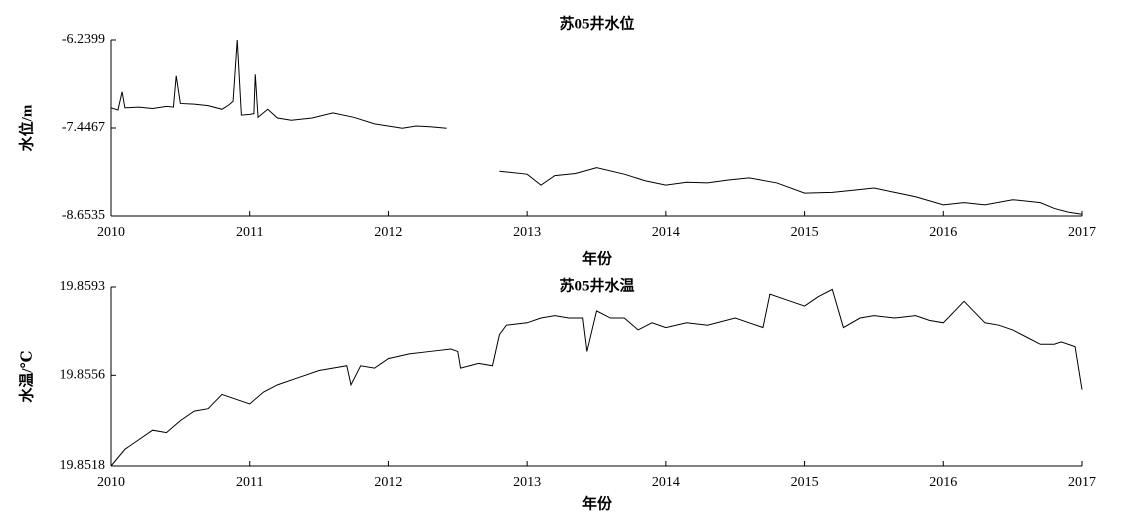 Image resolution: width=1121 pixels, height=530 pixels. Describe the element at coordinates (83, 127) in the screenshot. I see `y-tick-label: -7.4467` at that location.